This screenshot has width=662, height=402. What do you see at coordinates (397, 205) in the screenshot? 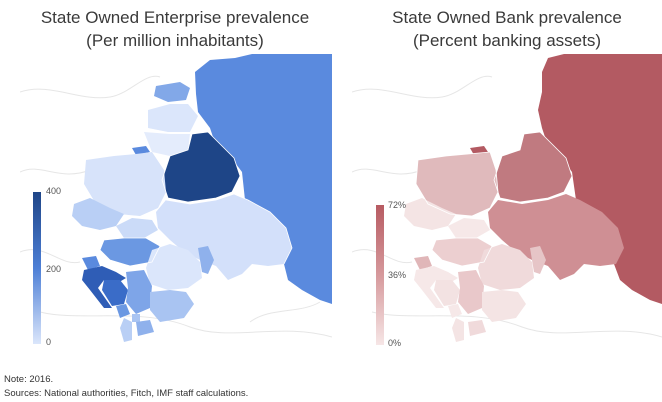
I see `sob-legend-tick-max: 72%` at bounding box center [397, 205].